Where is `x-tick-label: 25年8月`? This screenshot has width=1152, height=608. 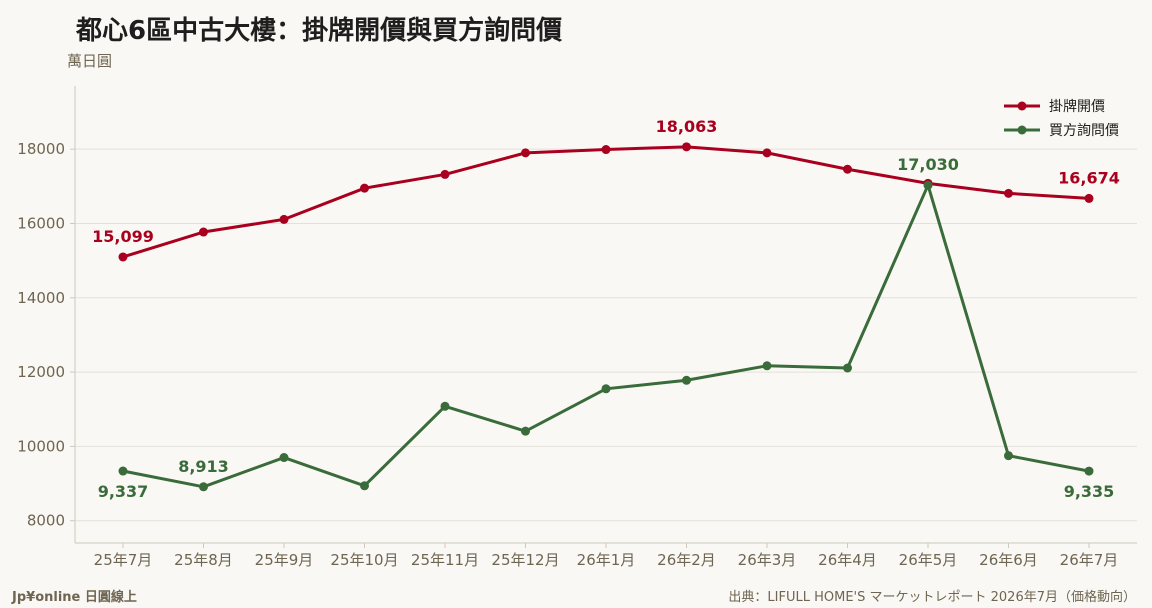
x-tick-label: 25年8月 is located at coordinates (203, 560).